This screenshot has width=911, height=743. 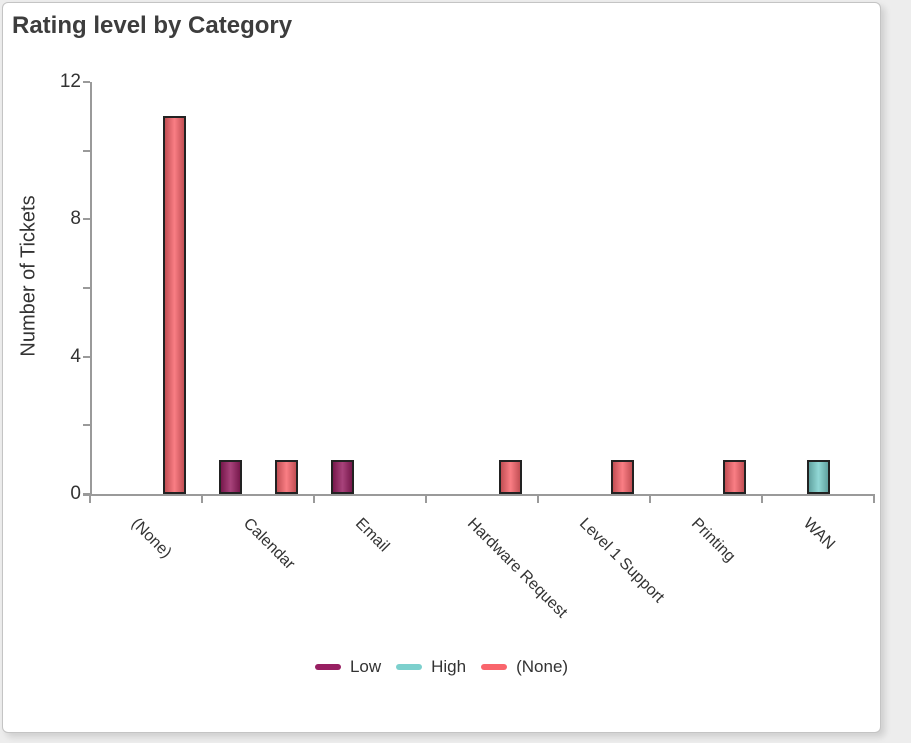 What do you see at coordinates (75, 356) in the screenshot?
I see `y-tick-label: 4` at bounding box center [75, 356].